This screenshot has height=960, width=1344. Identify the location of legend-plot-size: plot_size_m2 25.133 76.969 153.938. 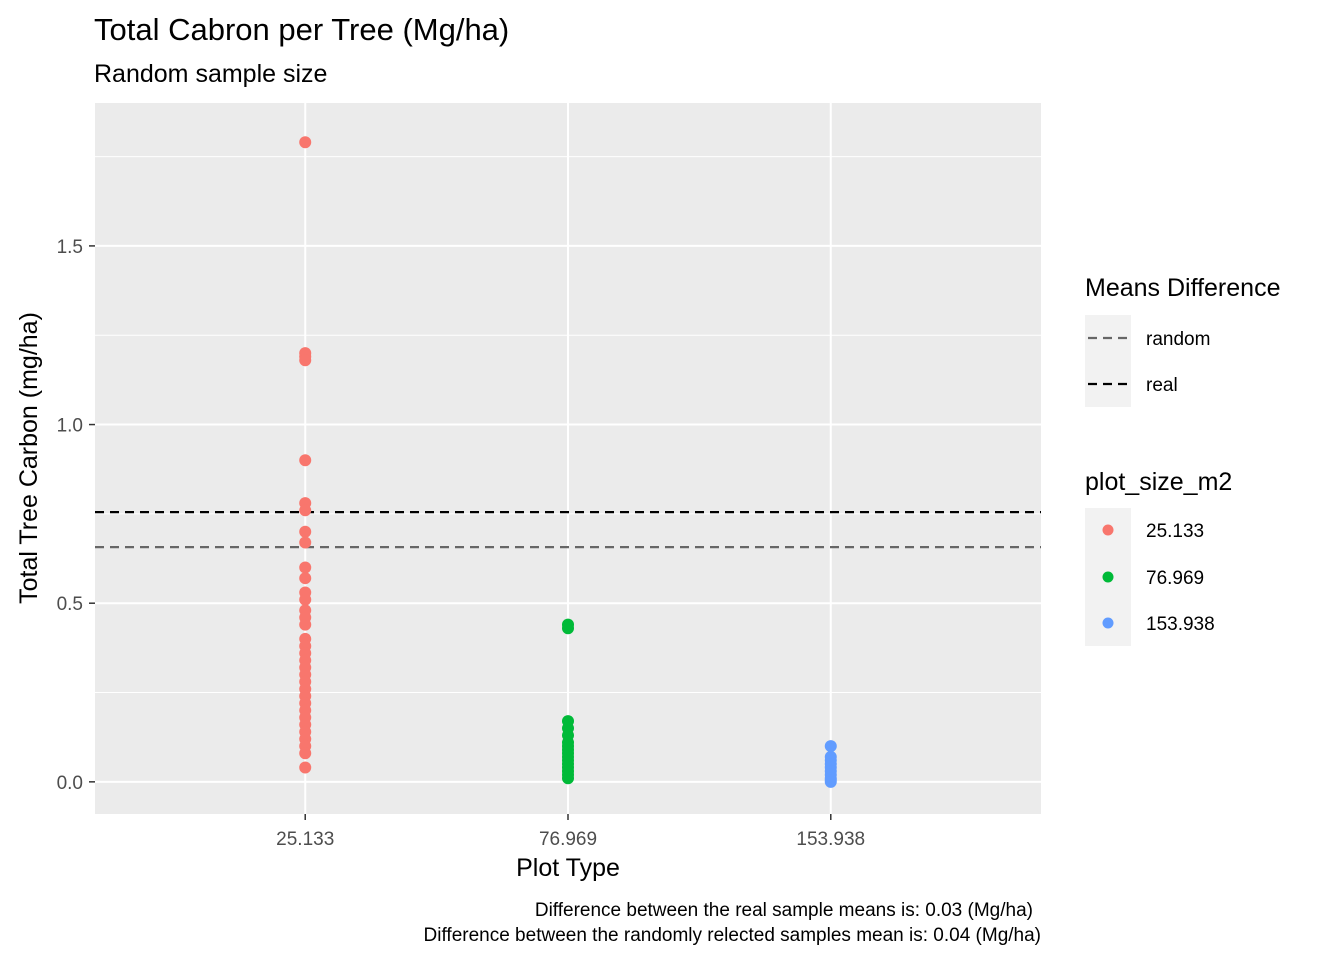
(1158, 557).